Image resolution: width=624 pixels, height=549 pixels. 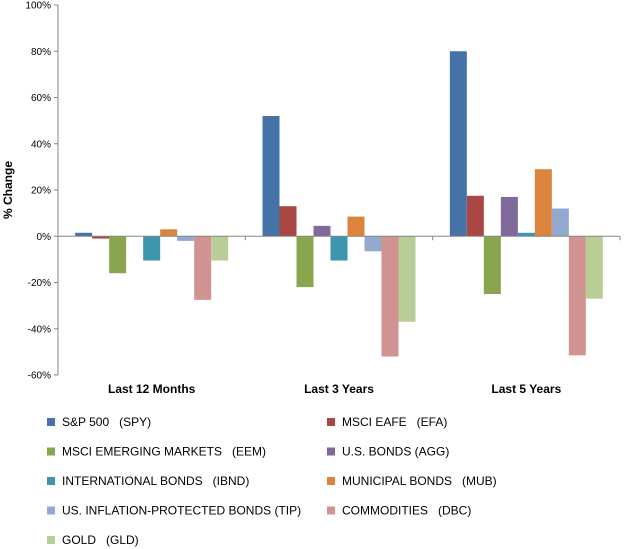 What do you see at coordinates (38, 6) in the screenshot?
I see `y-tick-label: 100%` at bounding box center [38, 6].